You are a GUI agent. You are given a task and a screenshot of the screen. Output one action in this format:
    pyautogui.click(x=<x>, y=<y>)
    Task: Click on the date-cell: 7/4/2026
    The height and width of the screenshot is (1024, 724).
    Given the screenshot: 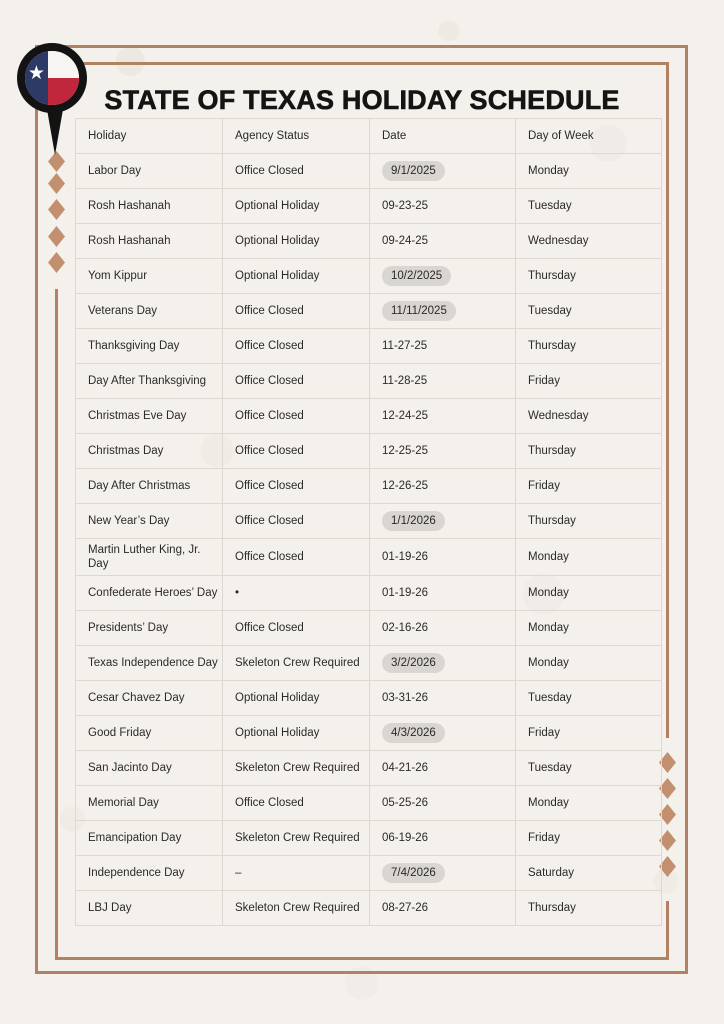 What is the action you would take?
    pyautogui.click(x=442, y=873)
    